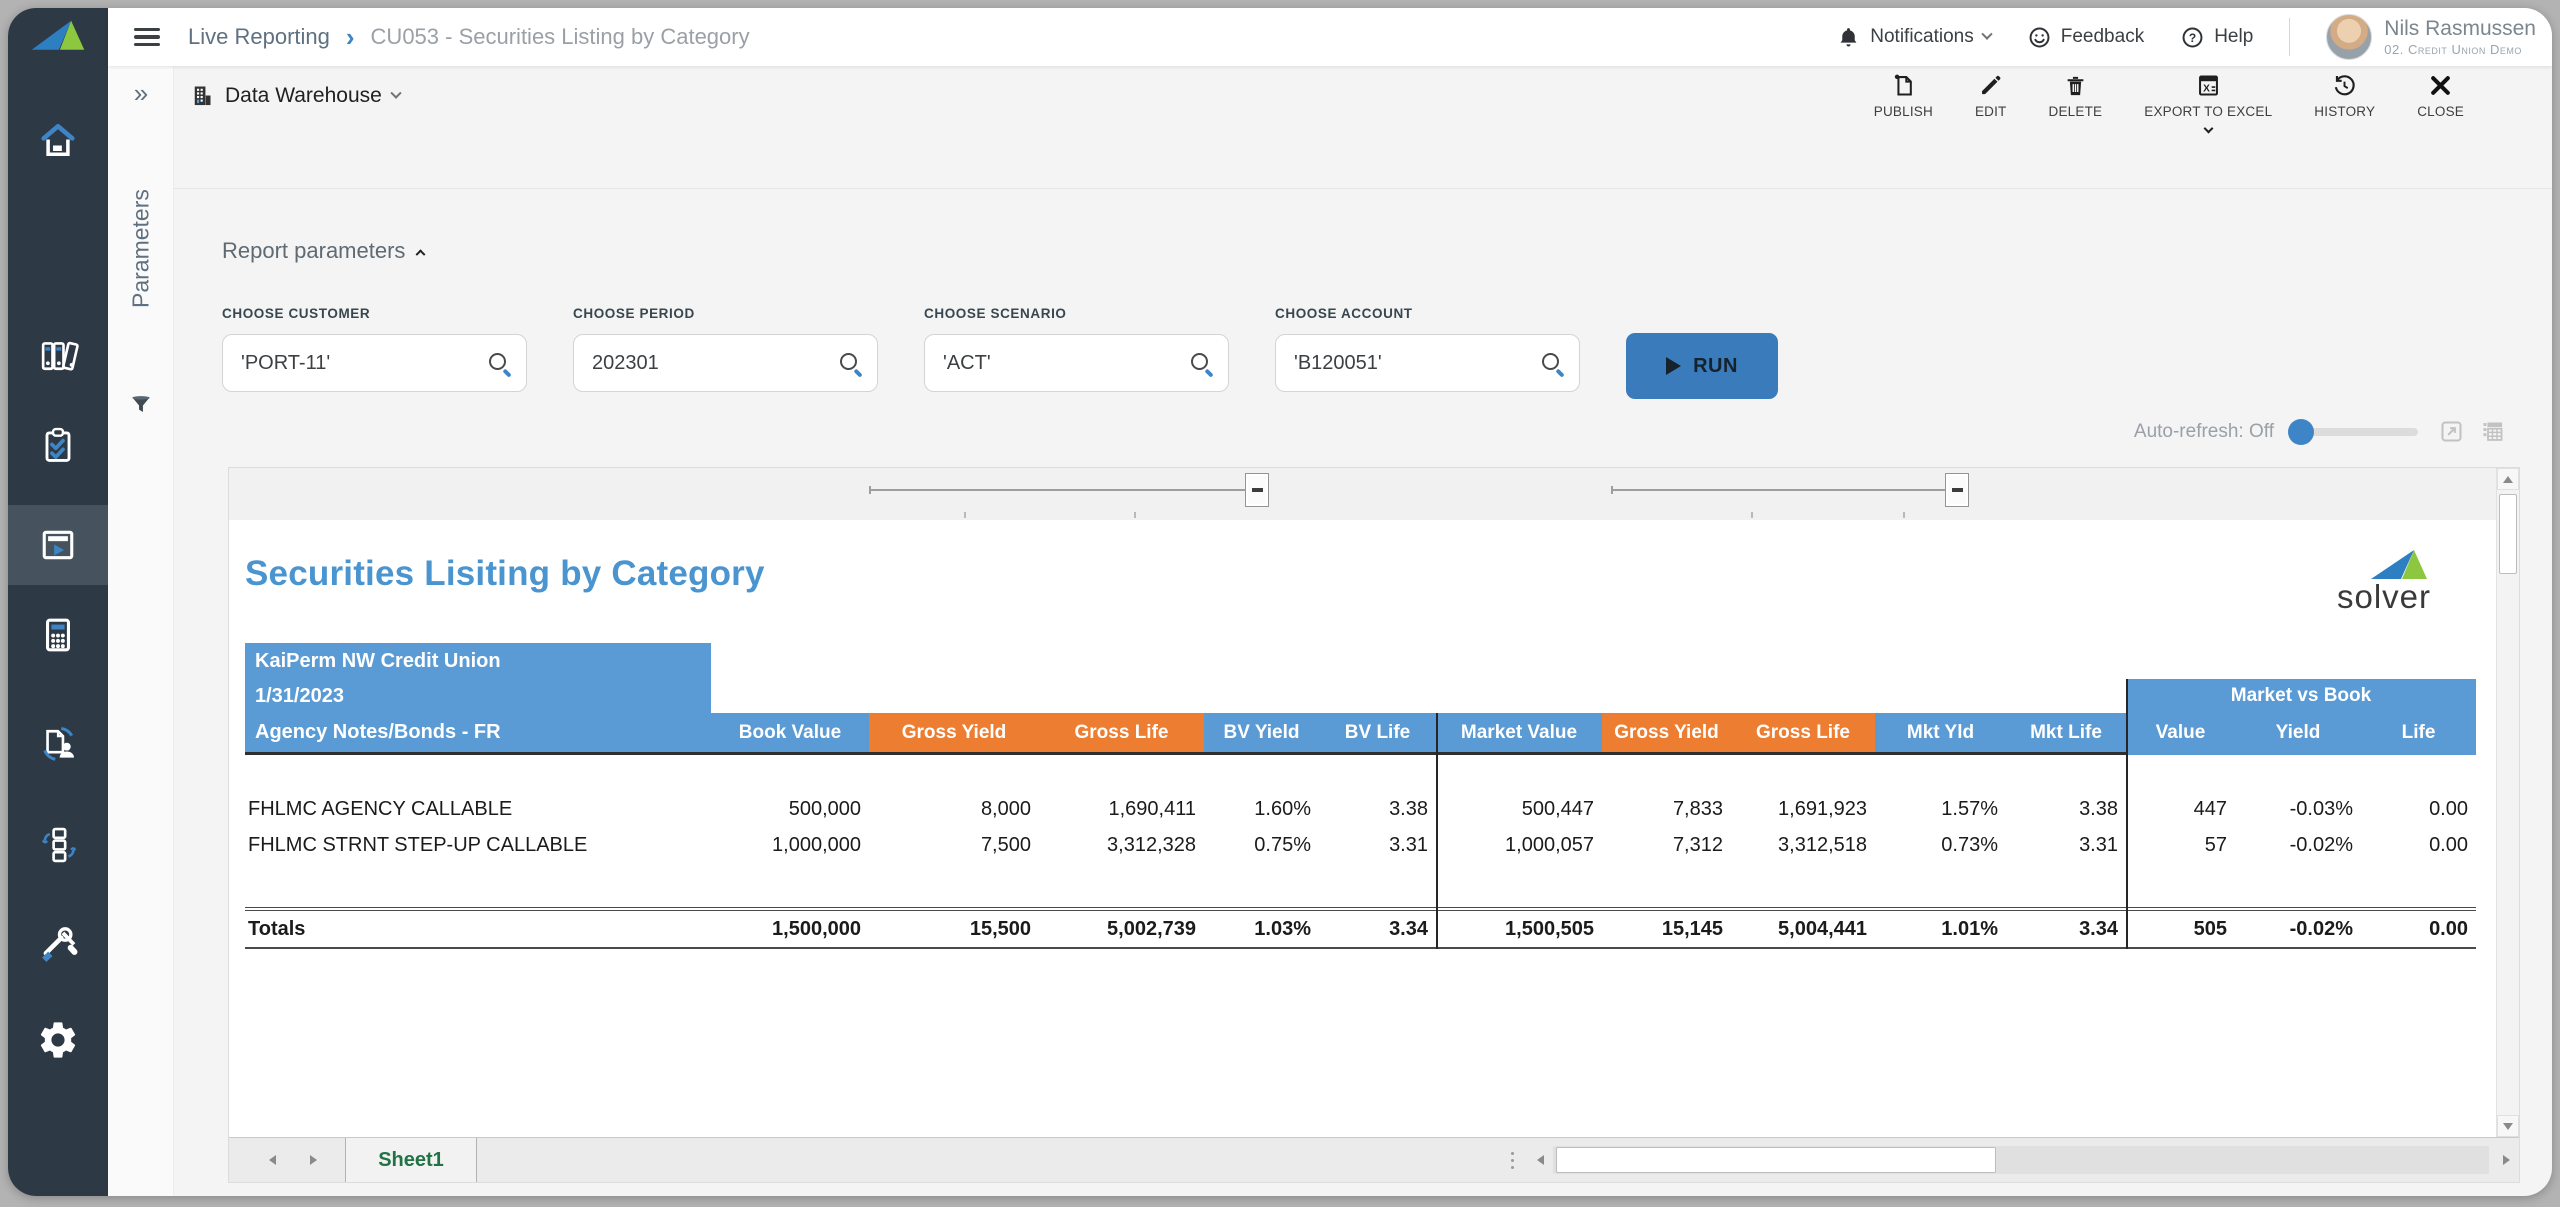 The width and height of the screenshot is (2560, 1207). What do you see at coordinates (2508, 479) in the screenshot?
I see `scroll-up-arrow` at bounding box center [2508, 479].